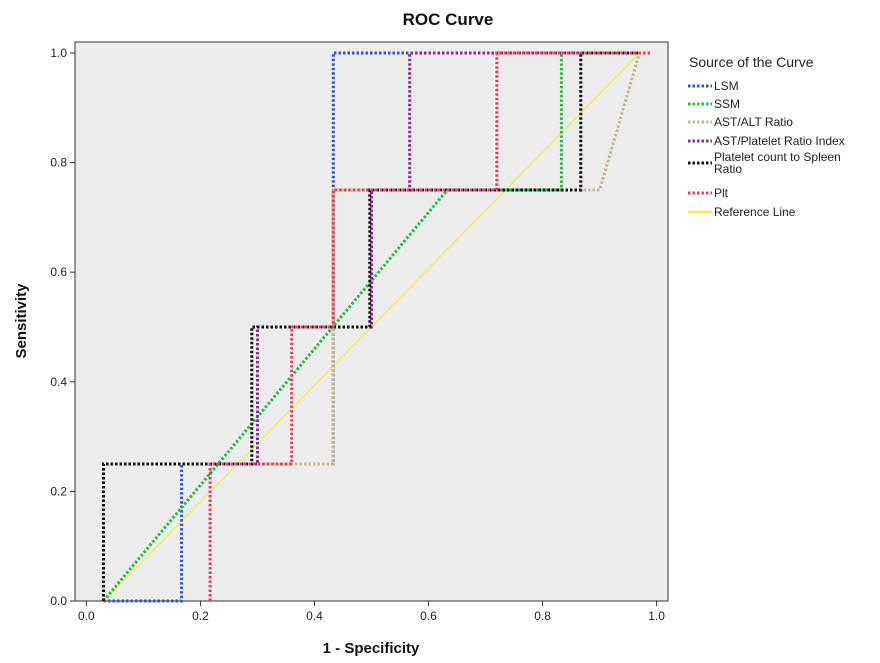 The height and width of the screenshot is (663, 880). Describe the element at coordinates (656, 616) in the screenshot. I see `x-tick-label: 1.0` at that location.